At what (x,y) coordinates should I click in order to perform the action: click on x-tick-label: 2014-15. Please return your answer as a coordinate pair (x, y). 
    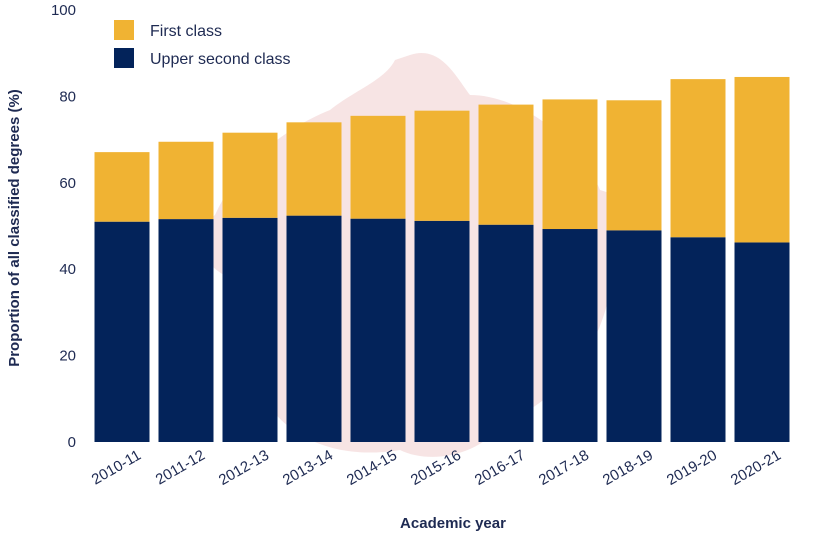
    Looking at the image, I should click on (372, 468).